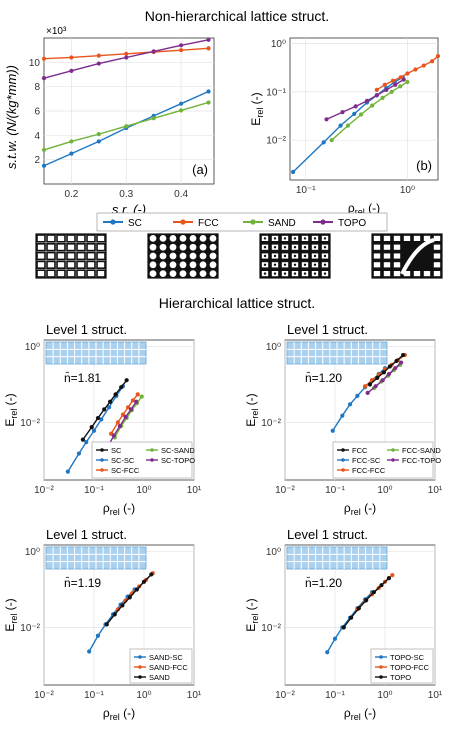 The image size is (474, 732). Describe the element at coordinates (352, 223) in the screenshot. I see `legend-label: TOPO` at that location.